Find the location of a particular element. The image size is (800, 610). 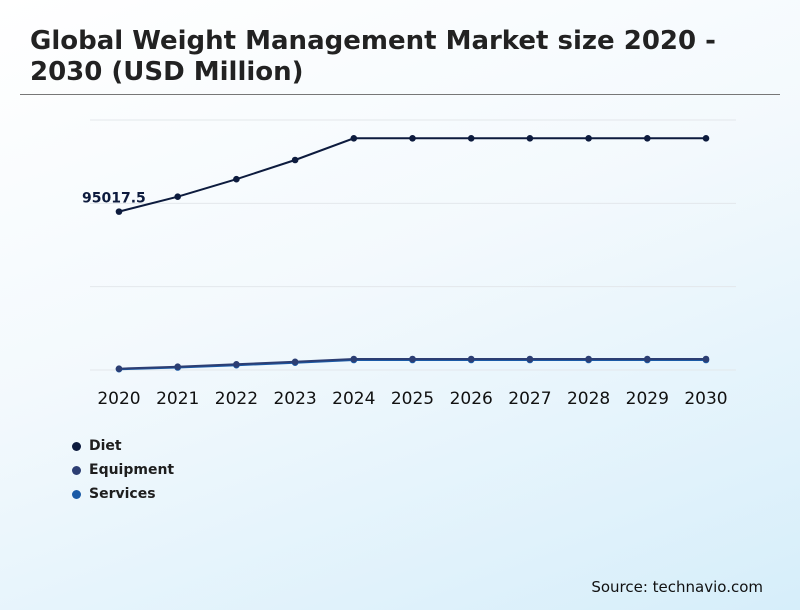

legend-item: Services is located at coordinates (123, 494).